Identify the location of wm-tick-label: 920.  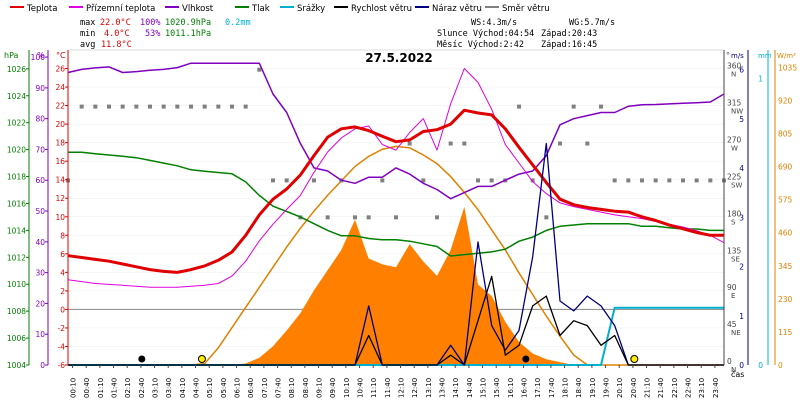
(785, 100).